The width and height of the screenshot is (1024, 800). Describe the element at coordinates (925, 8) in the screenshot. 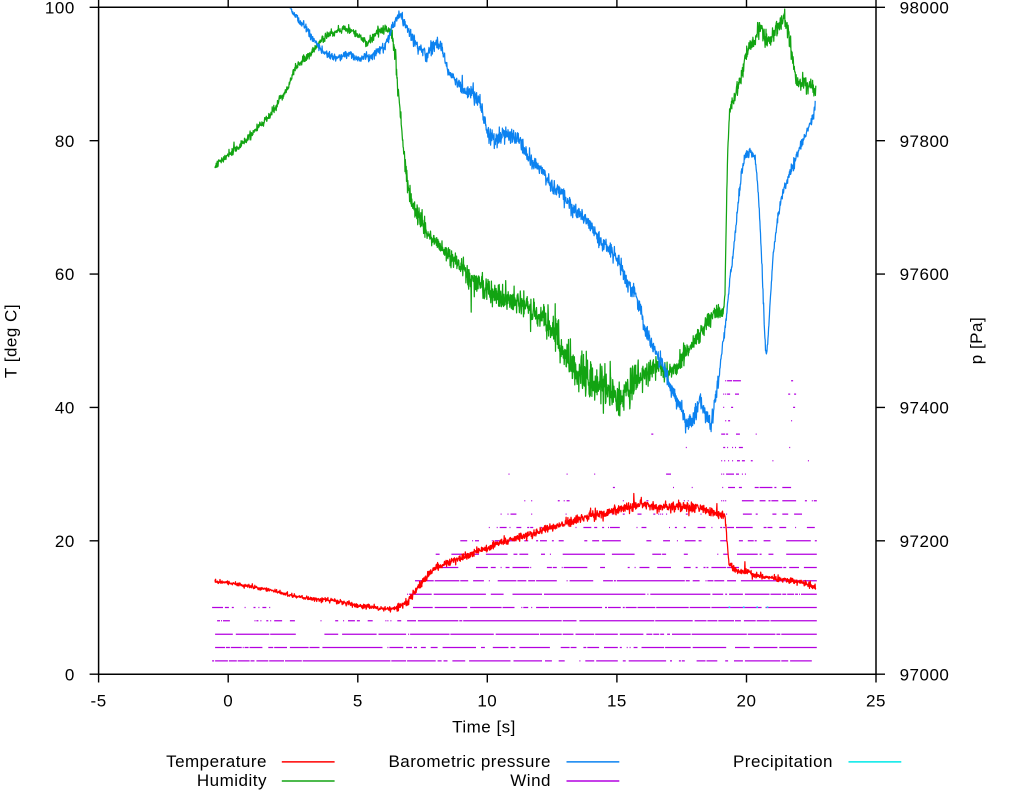

I see `svg-text: 98000` at that location.